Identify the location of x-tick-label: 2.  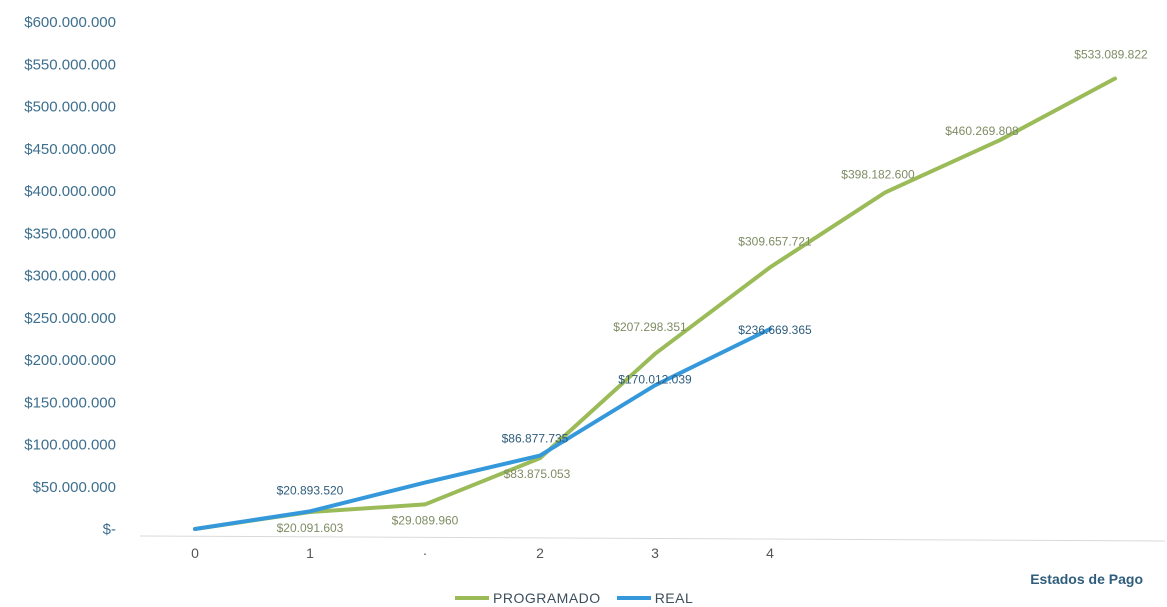
(540, 553).